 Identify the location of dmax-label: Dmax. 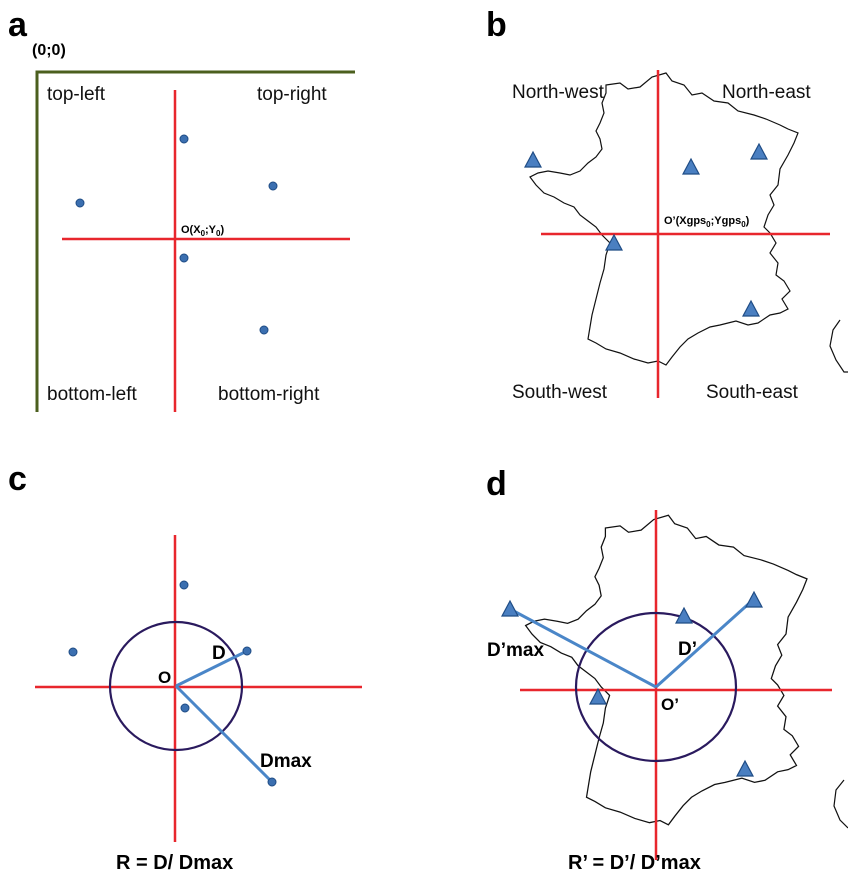
(286, 761).